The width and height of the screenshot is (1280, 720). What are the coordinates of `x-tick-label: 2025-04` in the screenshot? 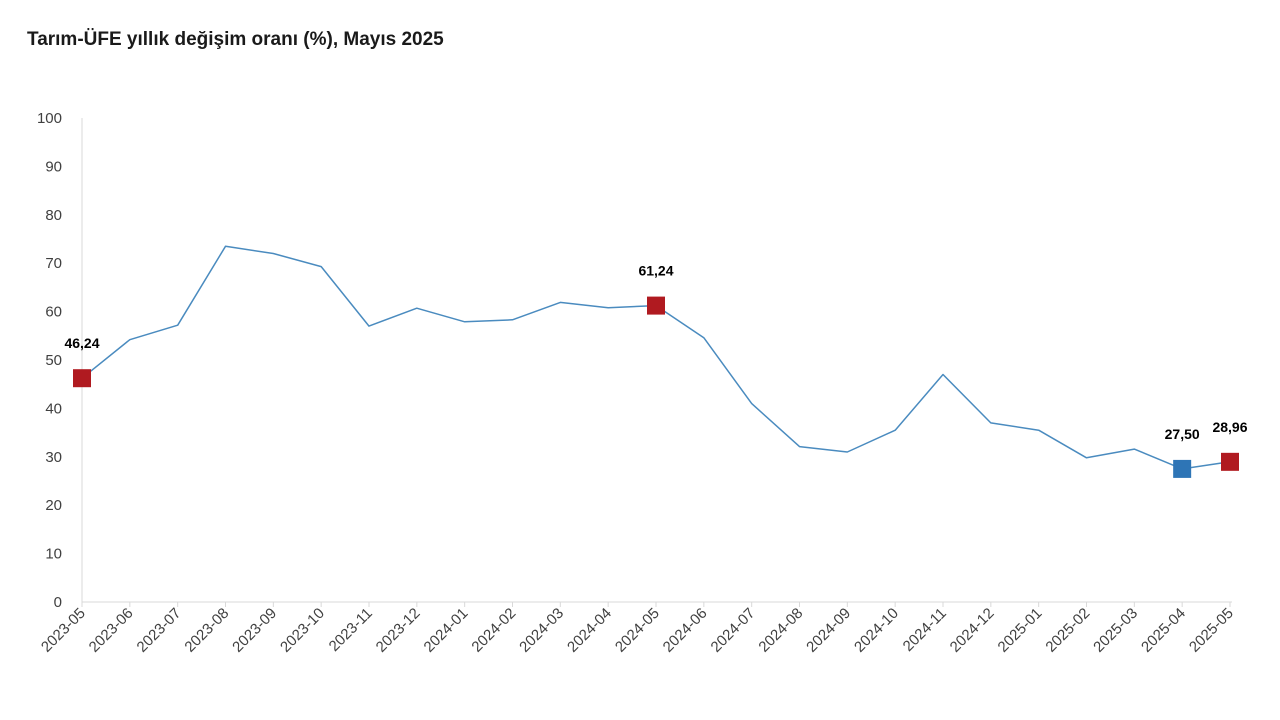 It's located at (1163, 630).